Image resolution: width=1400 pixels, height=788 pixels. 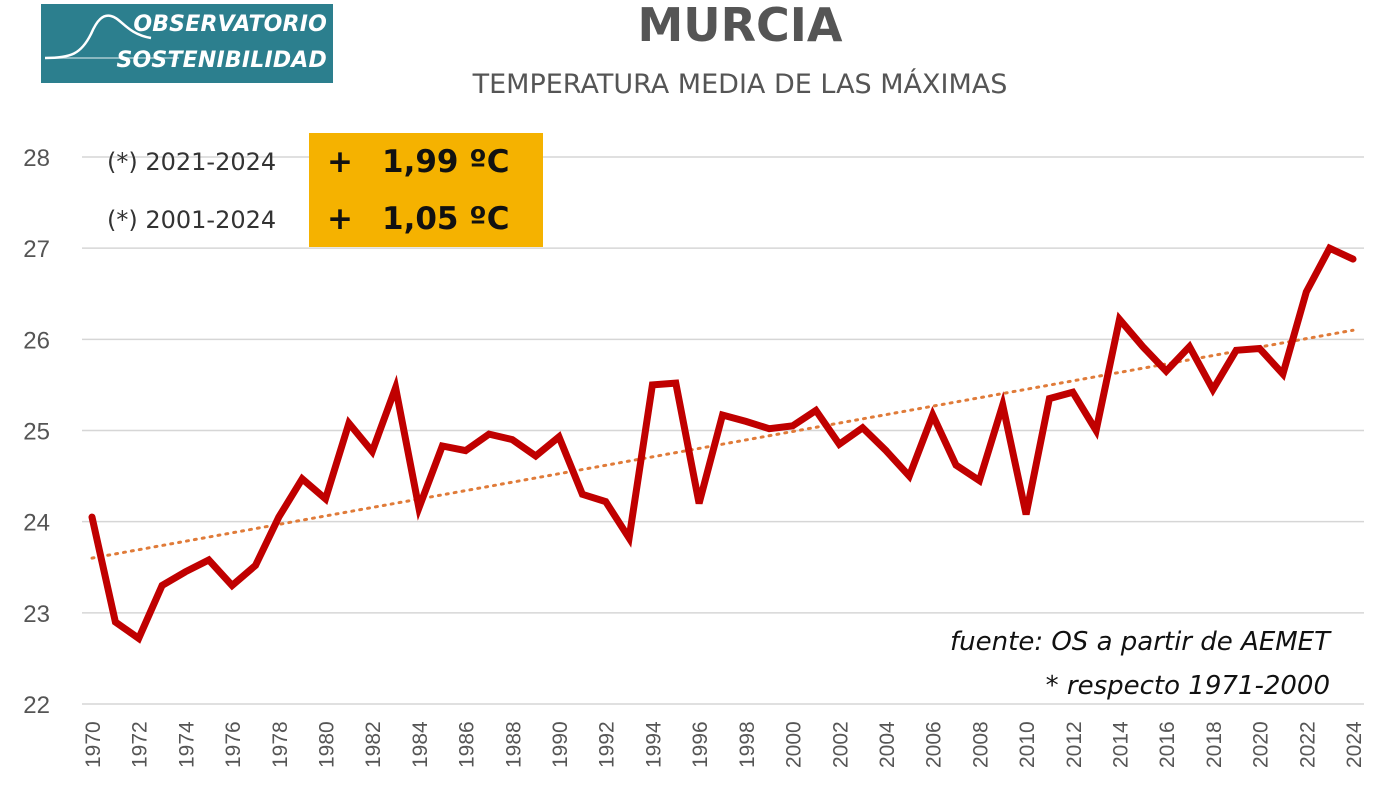 What do you see at coordinates (373, 744) in the screenshot?
I see `x-tick-label: 1982` at bounding box center [373, 744].